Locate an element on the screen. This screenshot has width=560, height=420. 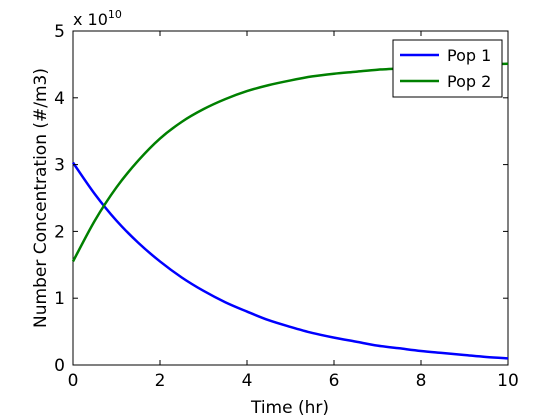
y-tick-label: 3 is located at coordinates (59, 166).